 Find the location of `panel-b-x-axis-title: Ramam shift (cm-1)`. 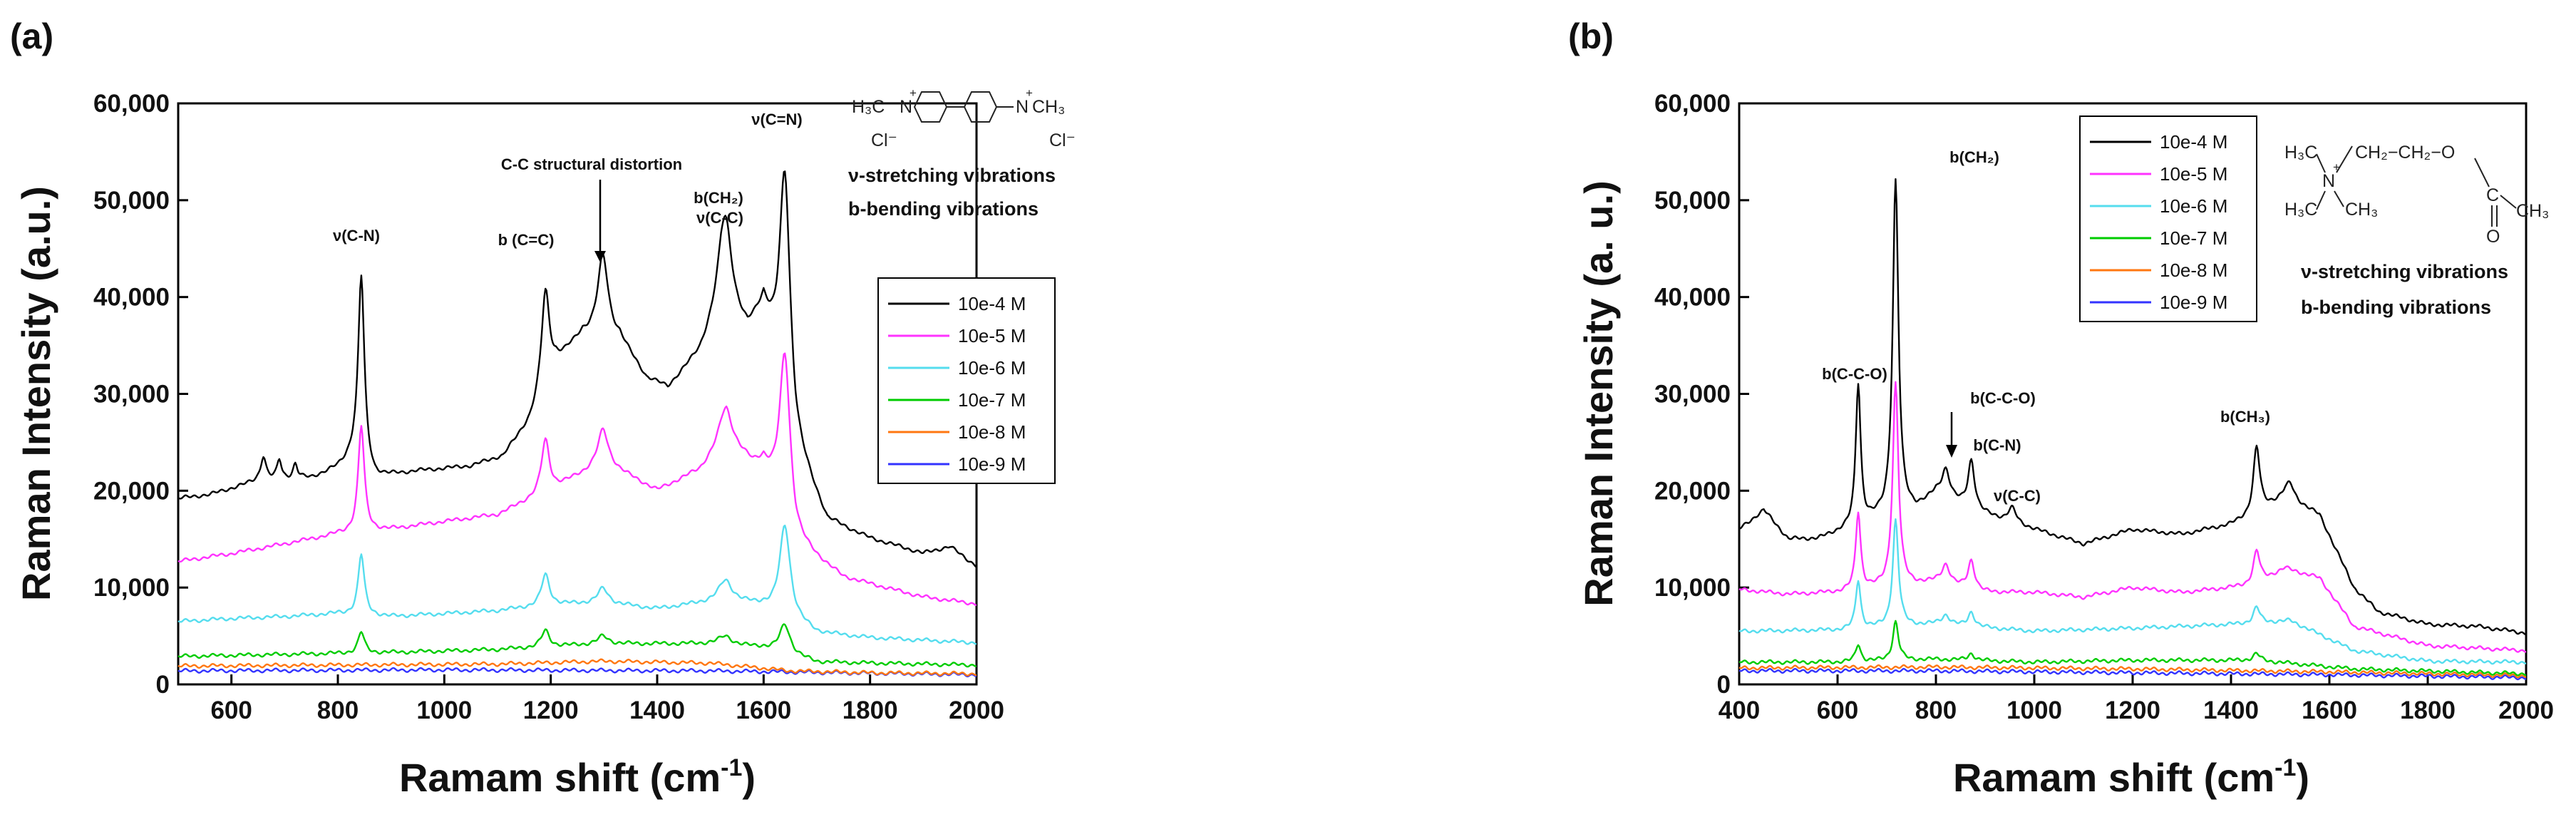

panel-b-x-axis-title: Ramam shift (cm-1) is located at coordinates (2131, 777).